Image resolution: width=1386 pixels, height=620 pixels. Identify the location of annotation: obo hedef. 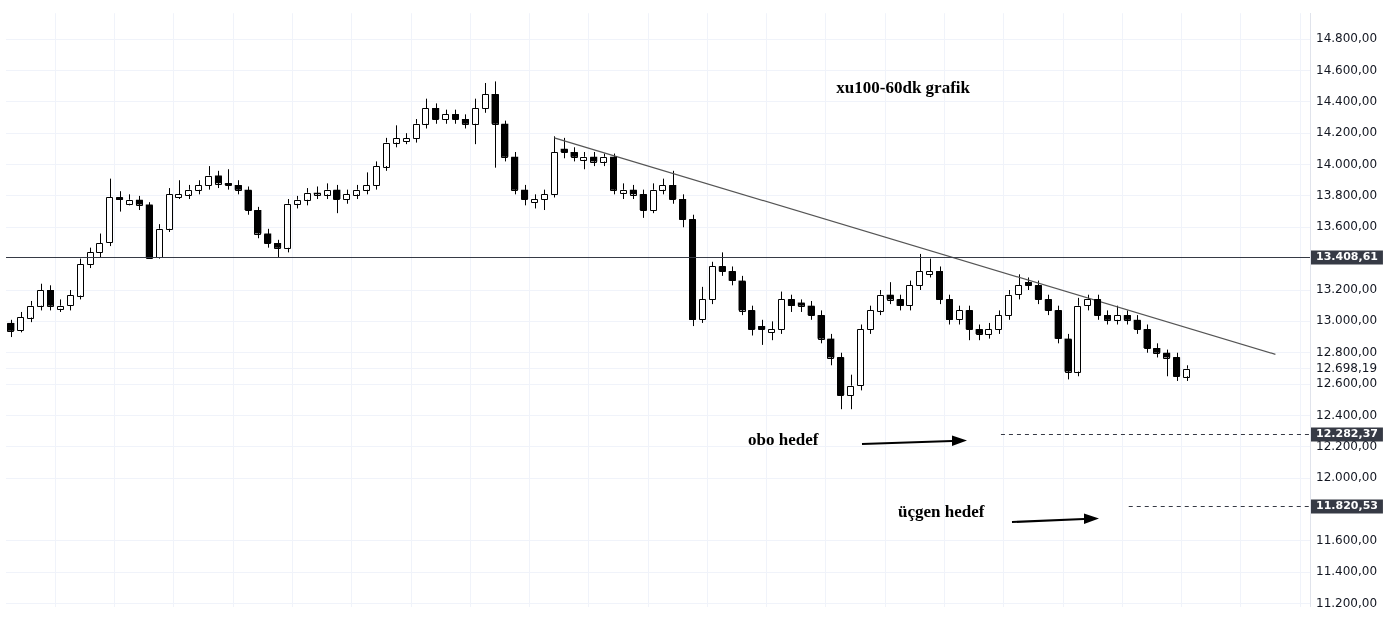
(783, 439).